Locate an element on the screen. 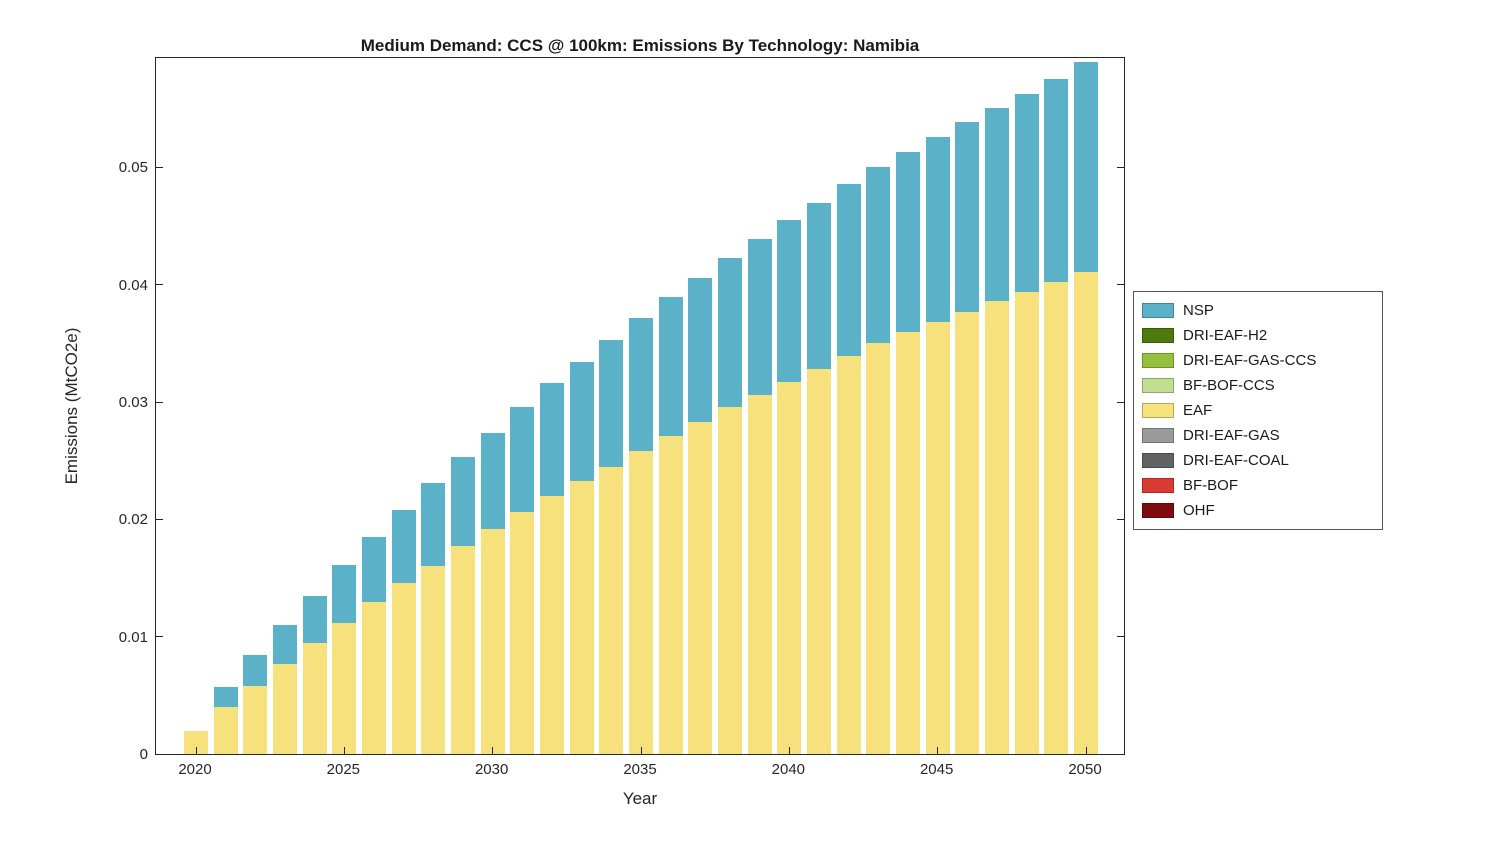 This screenshot has height=844, width=1500. bar-segment-eaf-2036 is located at coordinates (670, 595).